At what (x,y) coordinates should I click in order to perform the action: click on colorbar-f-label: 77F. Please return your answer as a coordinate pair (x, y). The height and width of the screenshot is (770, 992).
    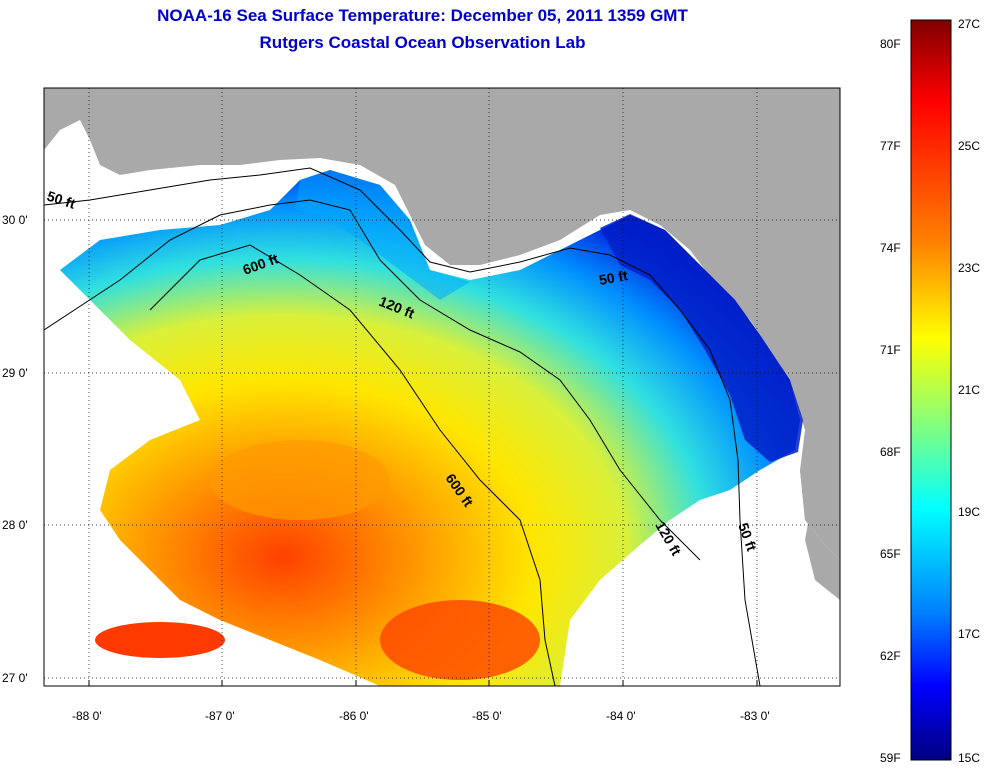
    Looking at the image, I should click on (890, 146).